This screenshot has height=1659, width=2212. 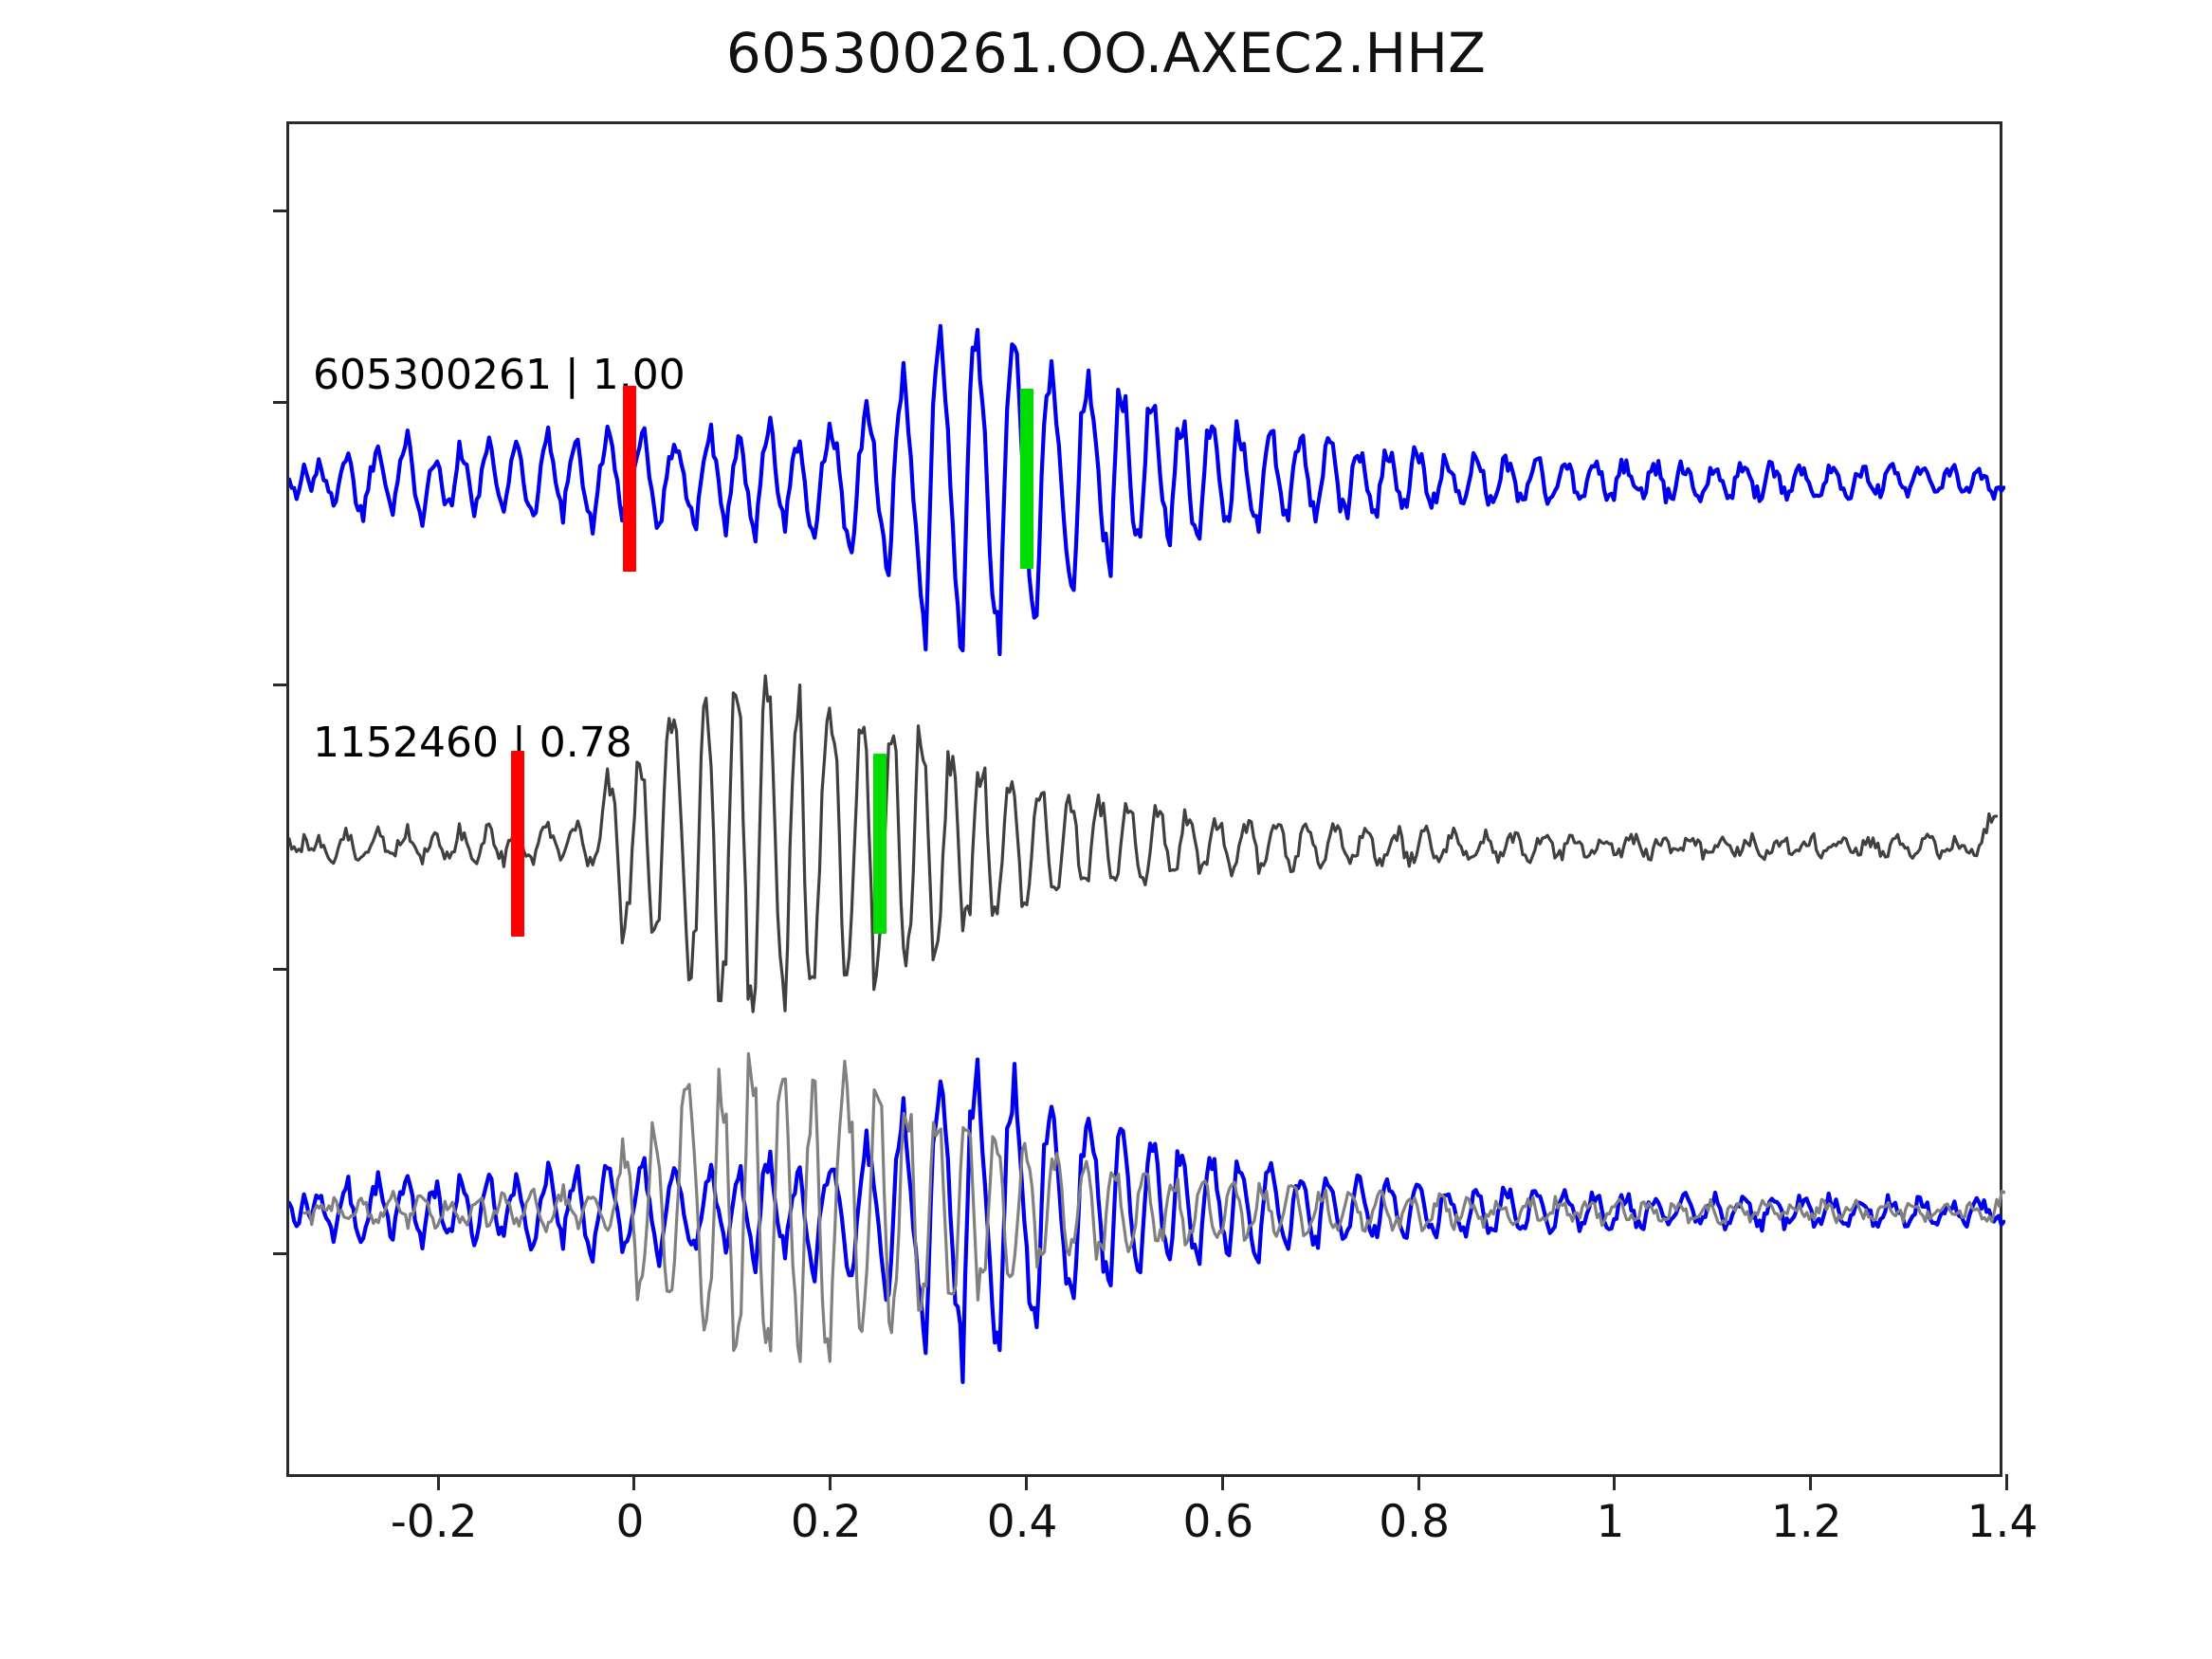 I want to click on x-tick-label: 1.2, so click(x=1806, y=1522).